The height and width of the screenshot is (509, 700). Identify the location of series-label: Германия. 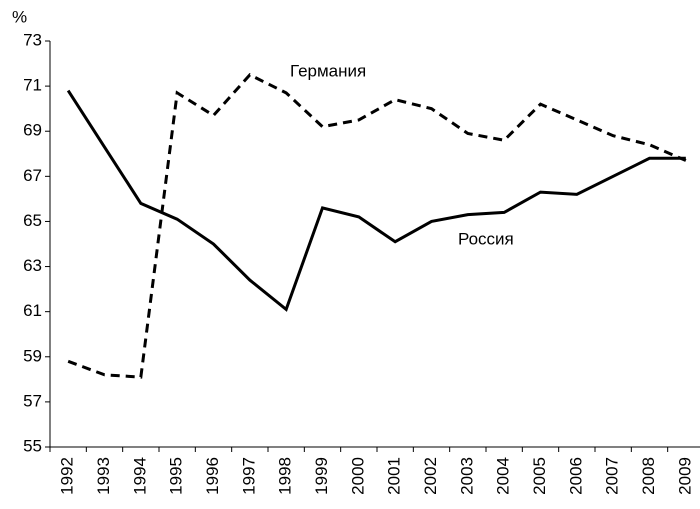
(328, 70).